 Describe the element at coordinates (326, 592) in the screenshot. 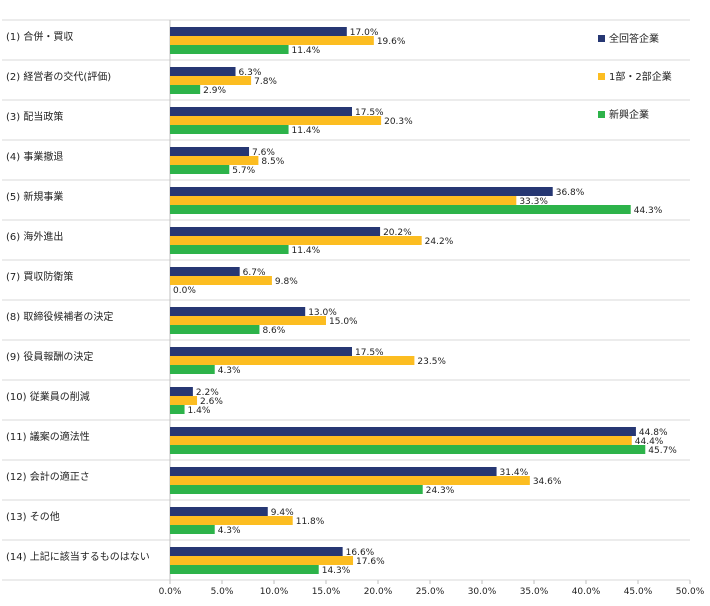

I see `x-tick-label: 15.0%` at that location.